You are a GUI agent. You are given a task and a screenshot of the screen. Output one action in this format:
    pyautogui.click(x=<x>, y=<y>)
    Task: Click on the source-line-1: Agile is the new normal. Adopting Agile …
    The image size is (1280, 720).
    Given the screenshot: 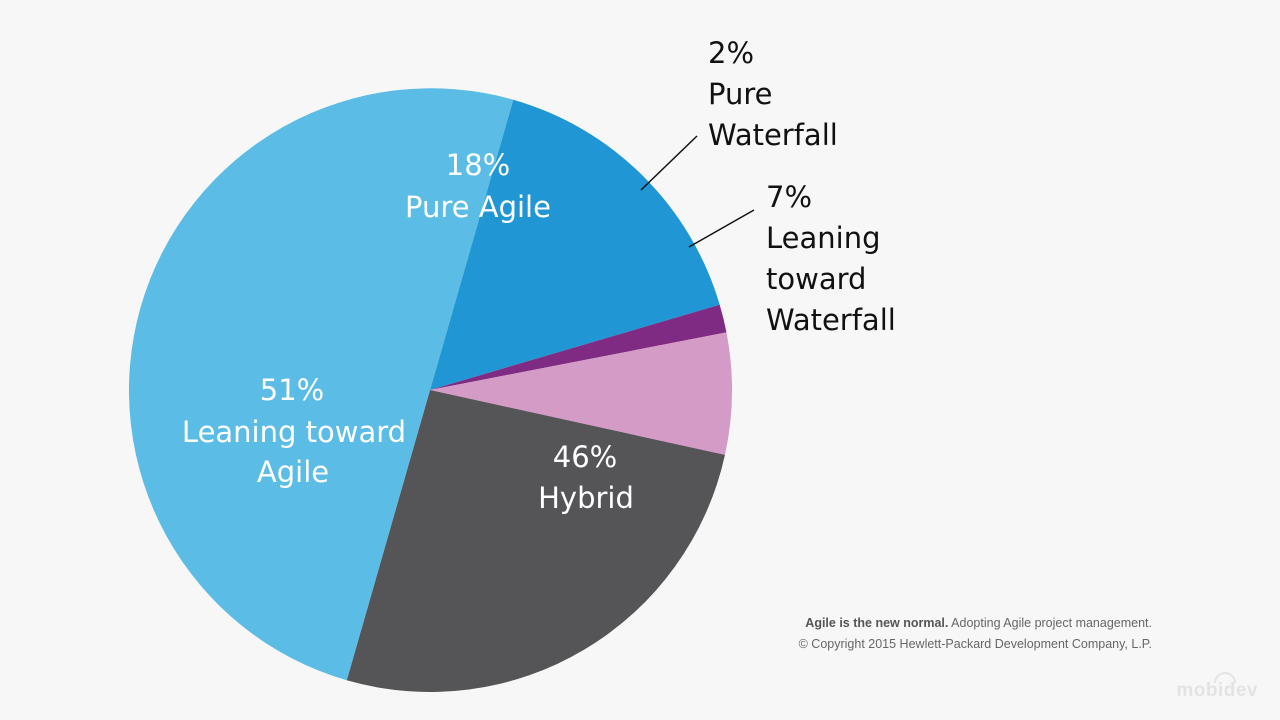 What is the action you would take?
    pyautogui.click(x=975, y=623)
    